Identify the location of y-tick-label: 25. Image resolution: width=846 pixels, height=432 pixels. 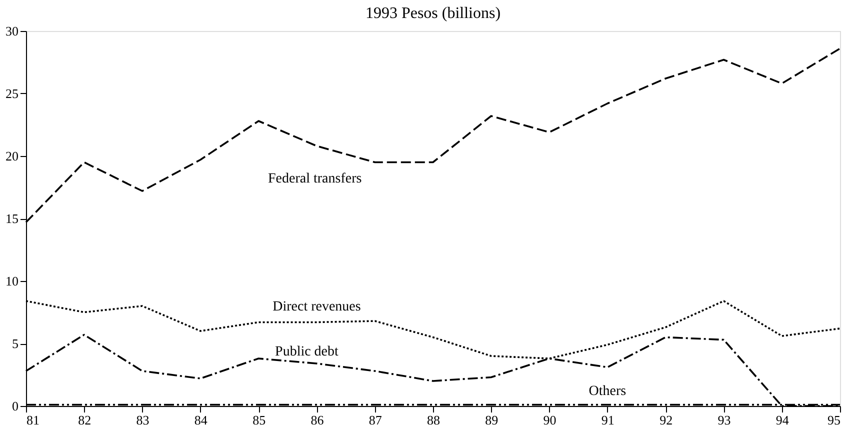
(12, 93).